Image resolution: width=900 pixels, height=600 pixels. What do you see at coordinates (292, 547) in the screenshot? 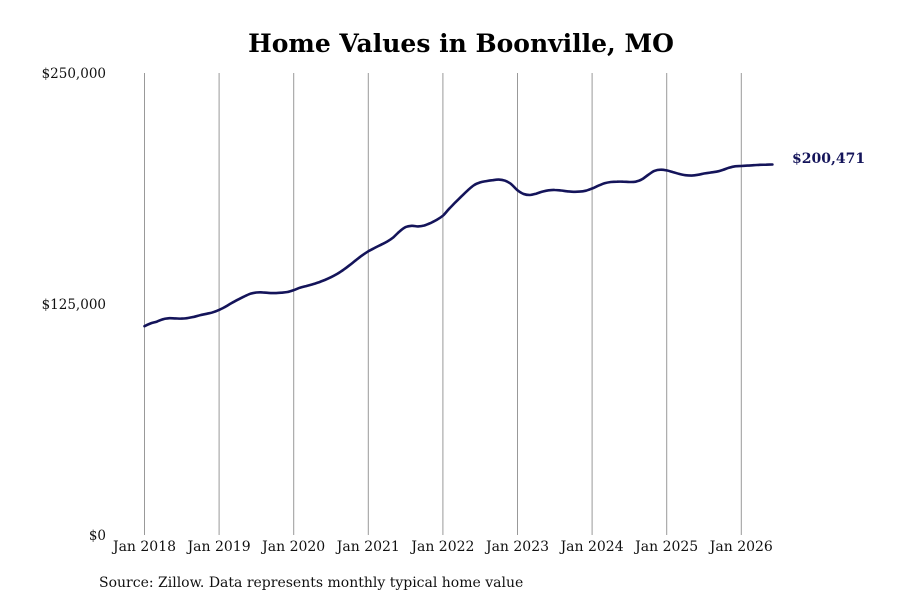
I see `x-tick-label: Jan 2020` at bounding box center [292, 547].